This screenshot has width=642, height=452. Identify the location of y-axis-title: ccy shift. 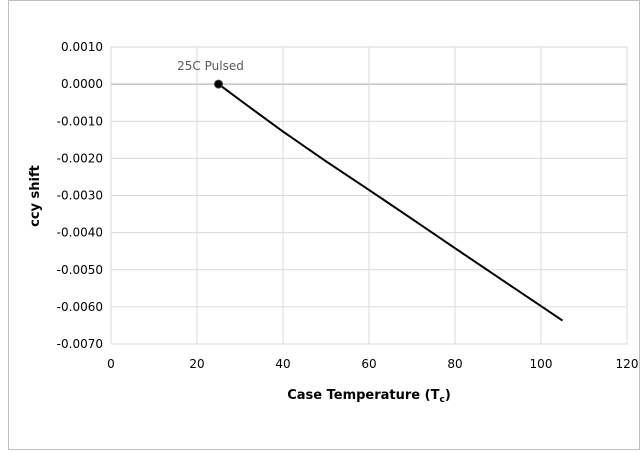
(35, 196).